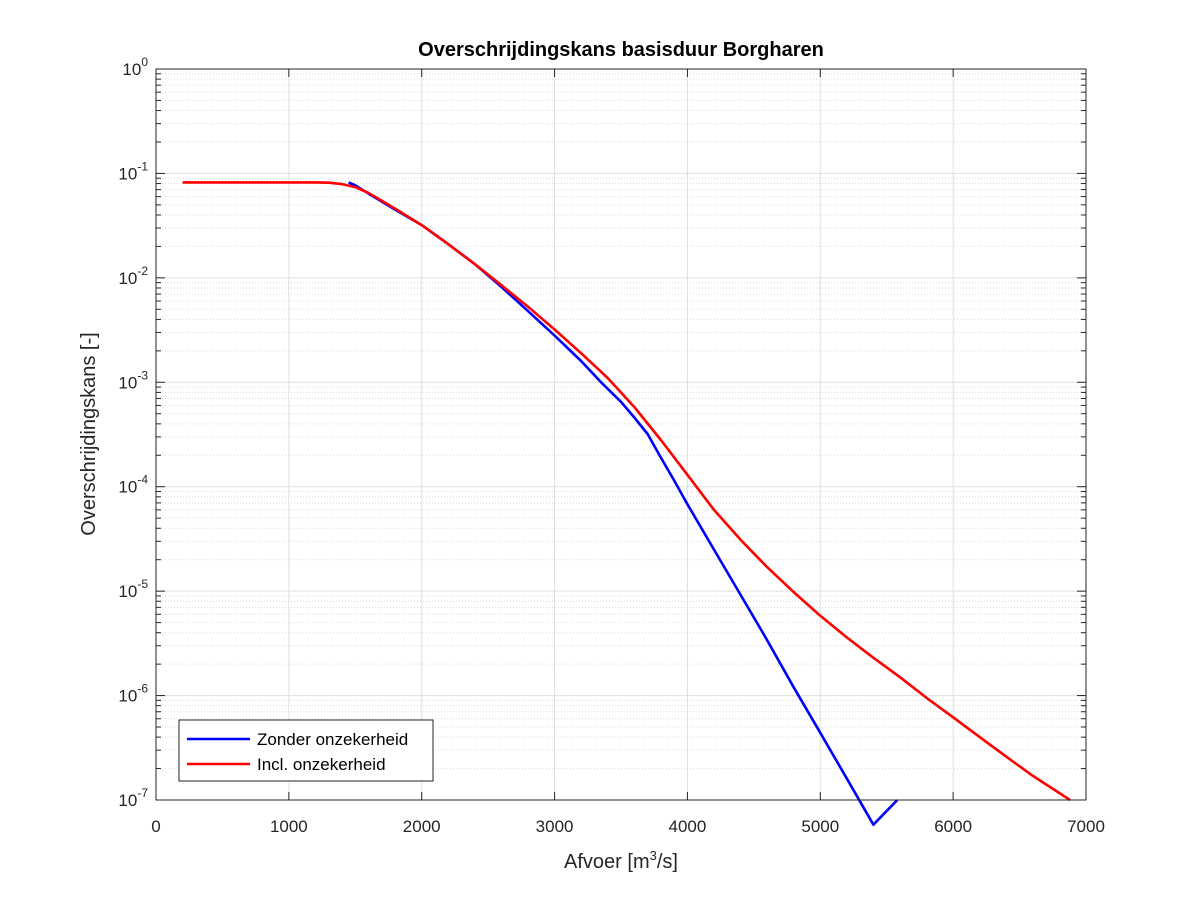 The width and height of the screenshot is (1200, 900). Describe the element at coordinates (142, 480) in the screenshot. I see `y-tick-label-exp: -4` at that location.